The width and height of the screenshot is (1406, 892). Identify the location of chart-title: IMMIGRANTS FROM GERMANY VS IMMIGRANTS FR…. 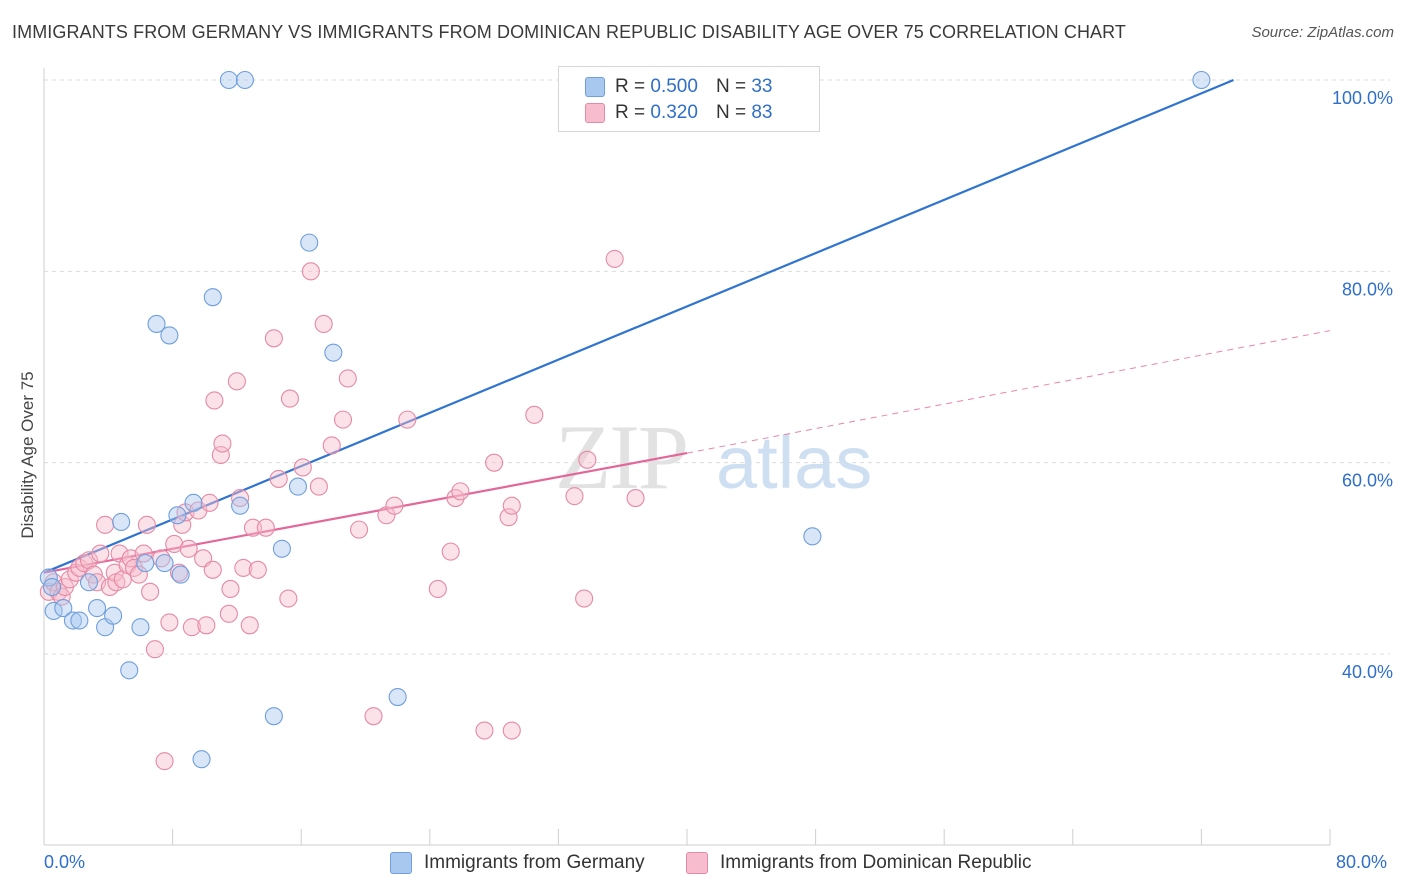
(569, 32).